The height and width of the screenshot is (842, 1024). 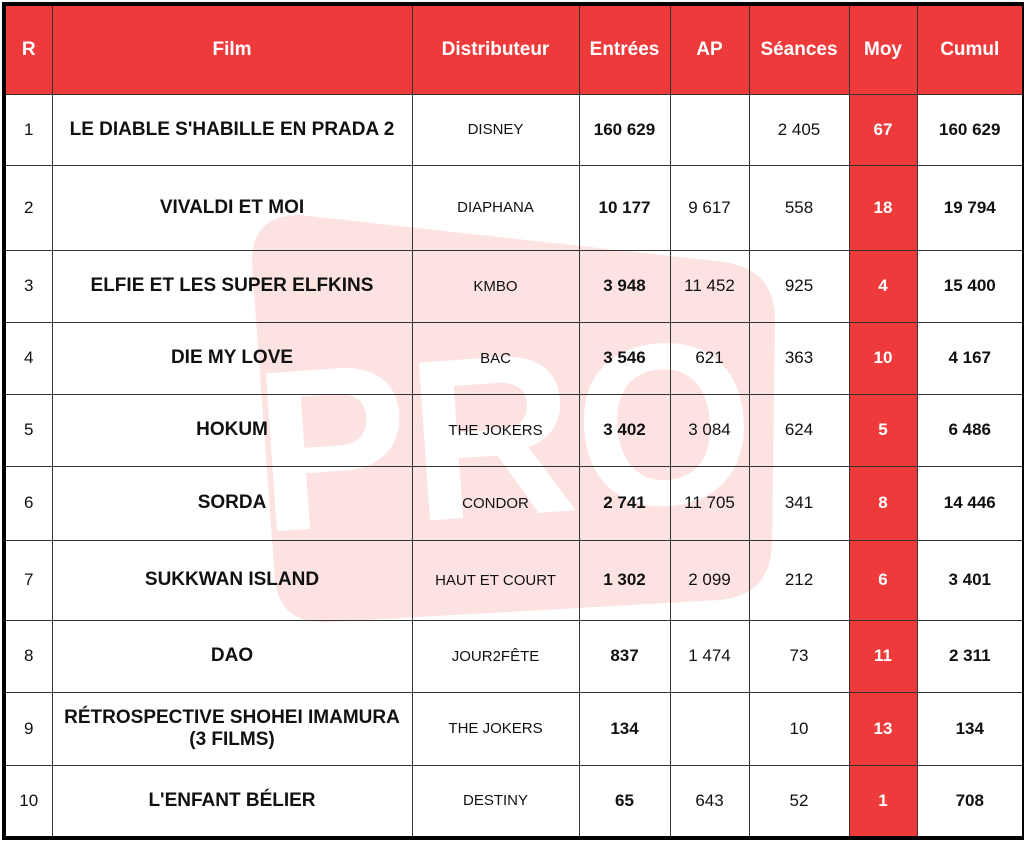 What do you see at coordinates (495, 580) in the screenshot?
I see `cell-distributor: HAUT ET COURT` at bounding box center [495, 580].